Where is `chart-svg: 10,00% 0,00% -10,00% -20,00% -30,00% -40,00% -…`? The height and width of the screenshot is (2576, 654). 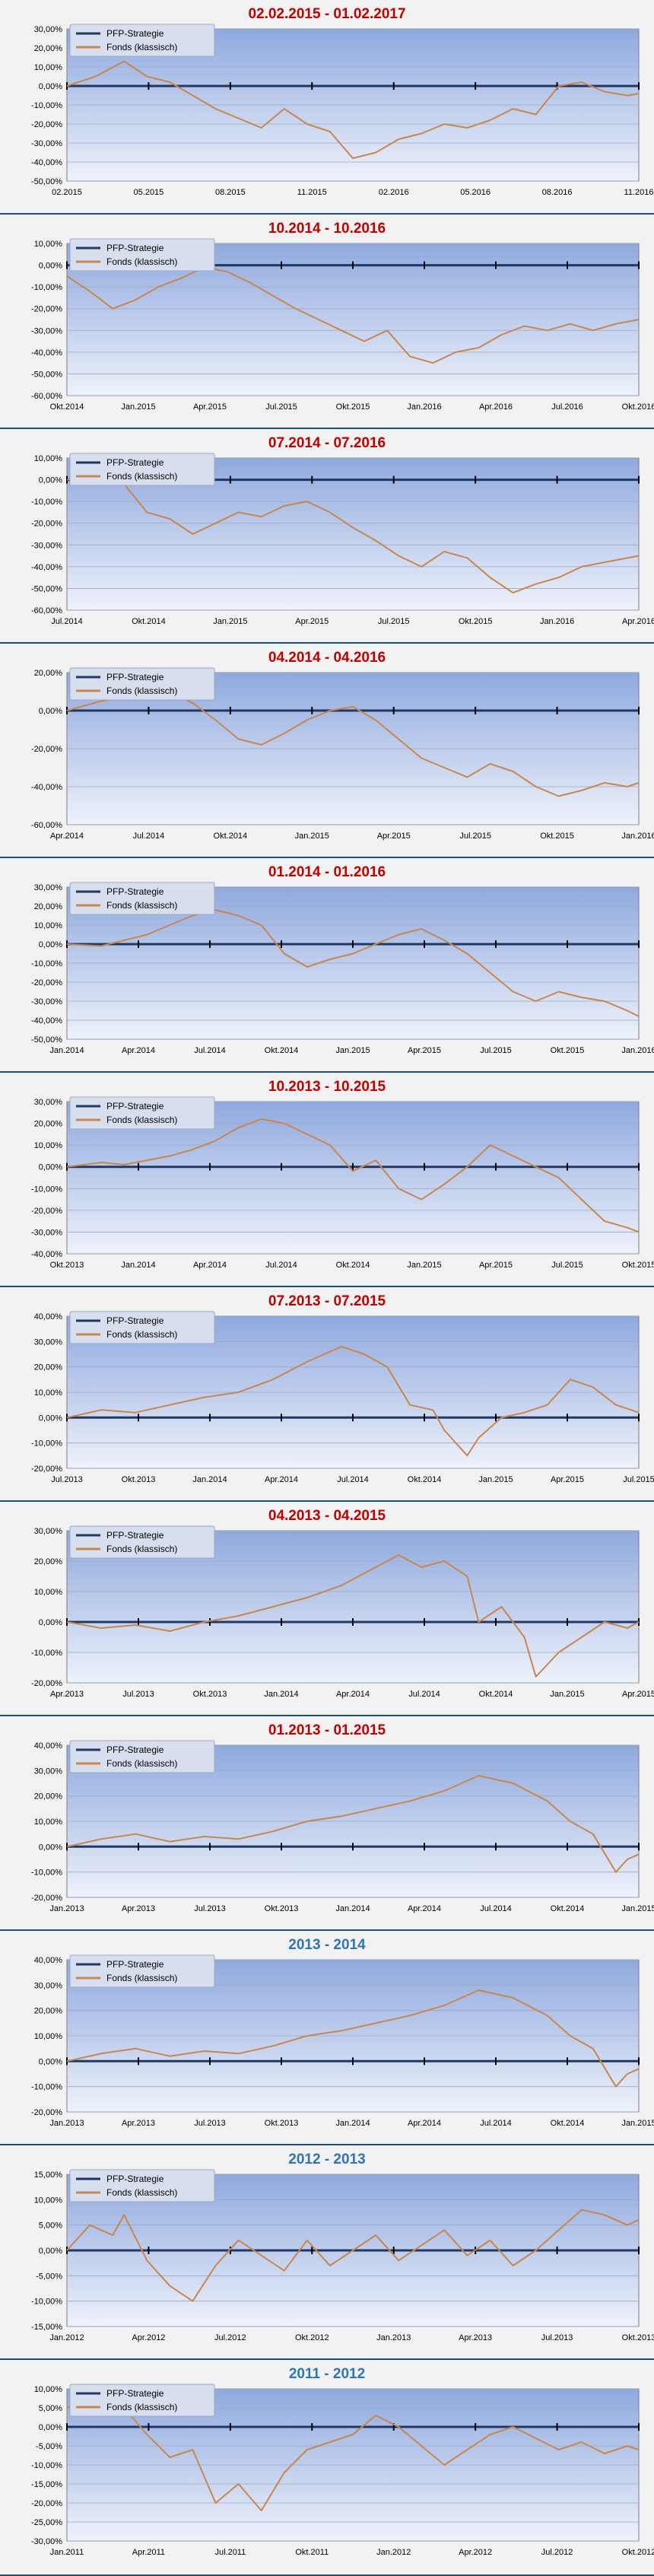 chart-svg: 10,00% 0,00% -10,00% -20,00% -30,00% -40,00% -… is located at coordinates (342, 325).